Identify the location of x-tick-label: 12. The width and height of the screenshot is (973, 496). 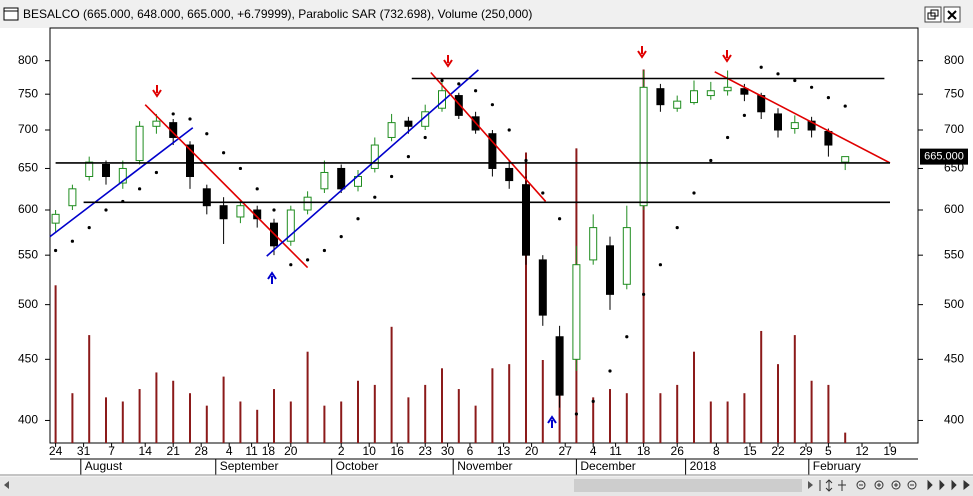
(862, 451).